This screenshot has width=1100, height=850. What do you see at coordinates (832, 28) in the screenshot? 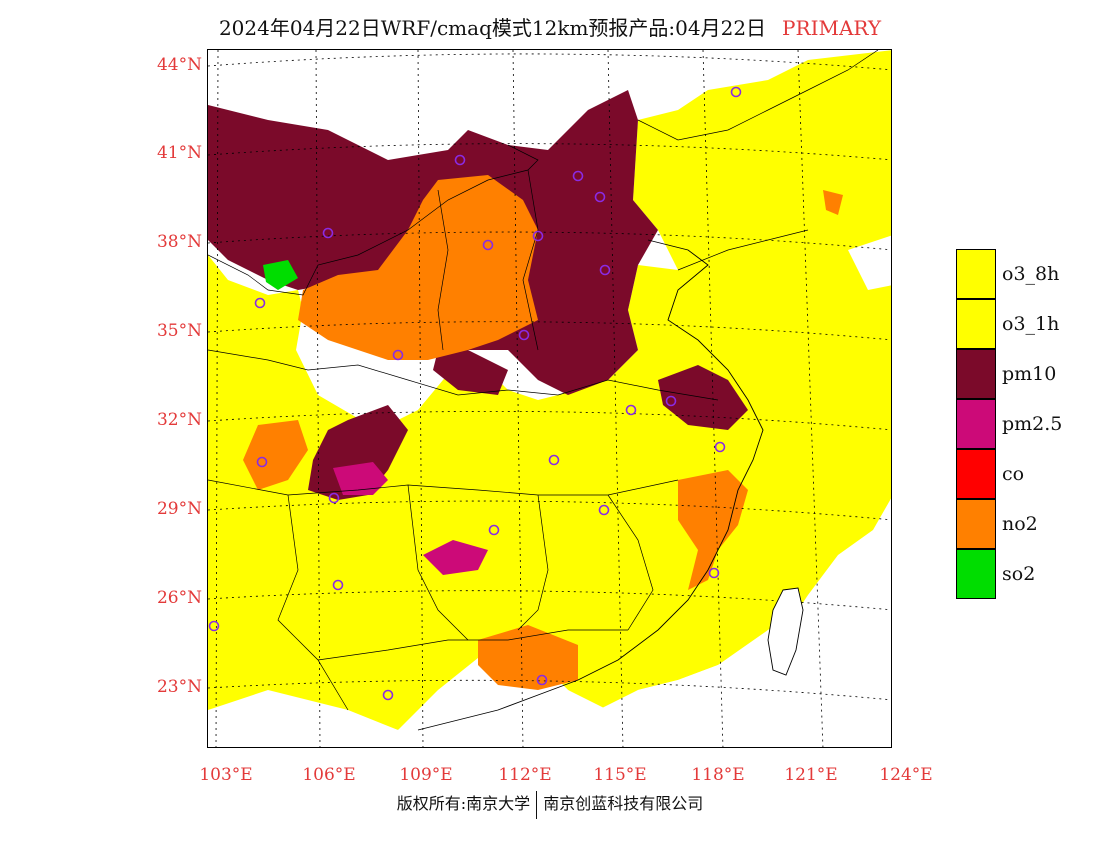
I see `title-highlight: PRIMARY` at bounding box center [832, 28].